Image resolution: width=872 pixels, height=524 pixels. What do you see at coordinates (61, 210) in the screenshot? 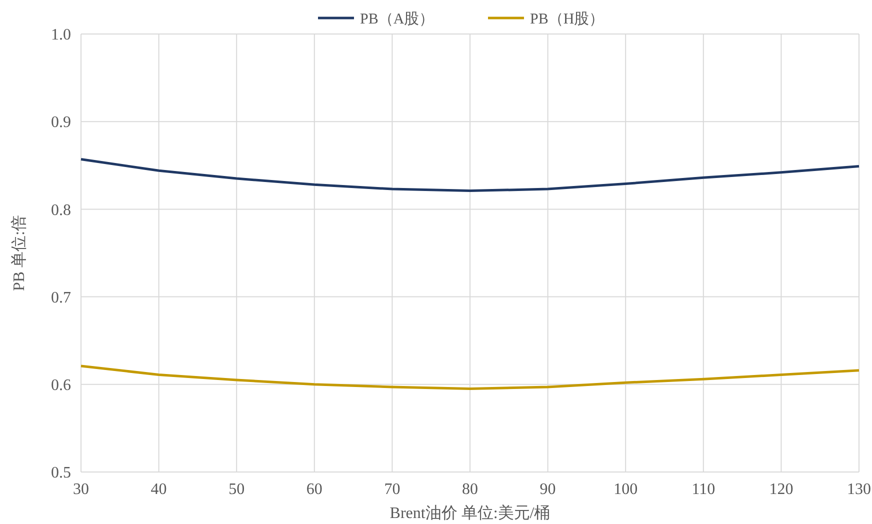
I see `y-tick-label: 0.8` at bounding box center [61, 210].